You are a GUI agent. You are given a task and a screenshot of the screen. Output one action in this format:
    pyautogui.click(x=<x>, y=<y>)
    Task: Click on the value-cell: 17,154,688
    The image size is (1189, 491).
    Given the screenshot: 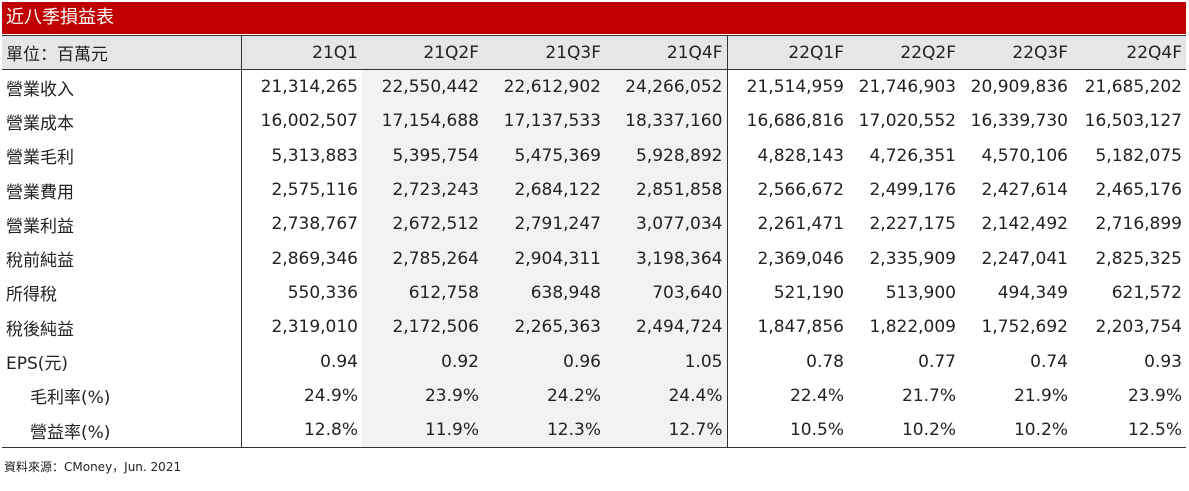 What is the action you would take?
    pyautogui.click(x=422, y=121)
    